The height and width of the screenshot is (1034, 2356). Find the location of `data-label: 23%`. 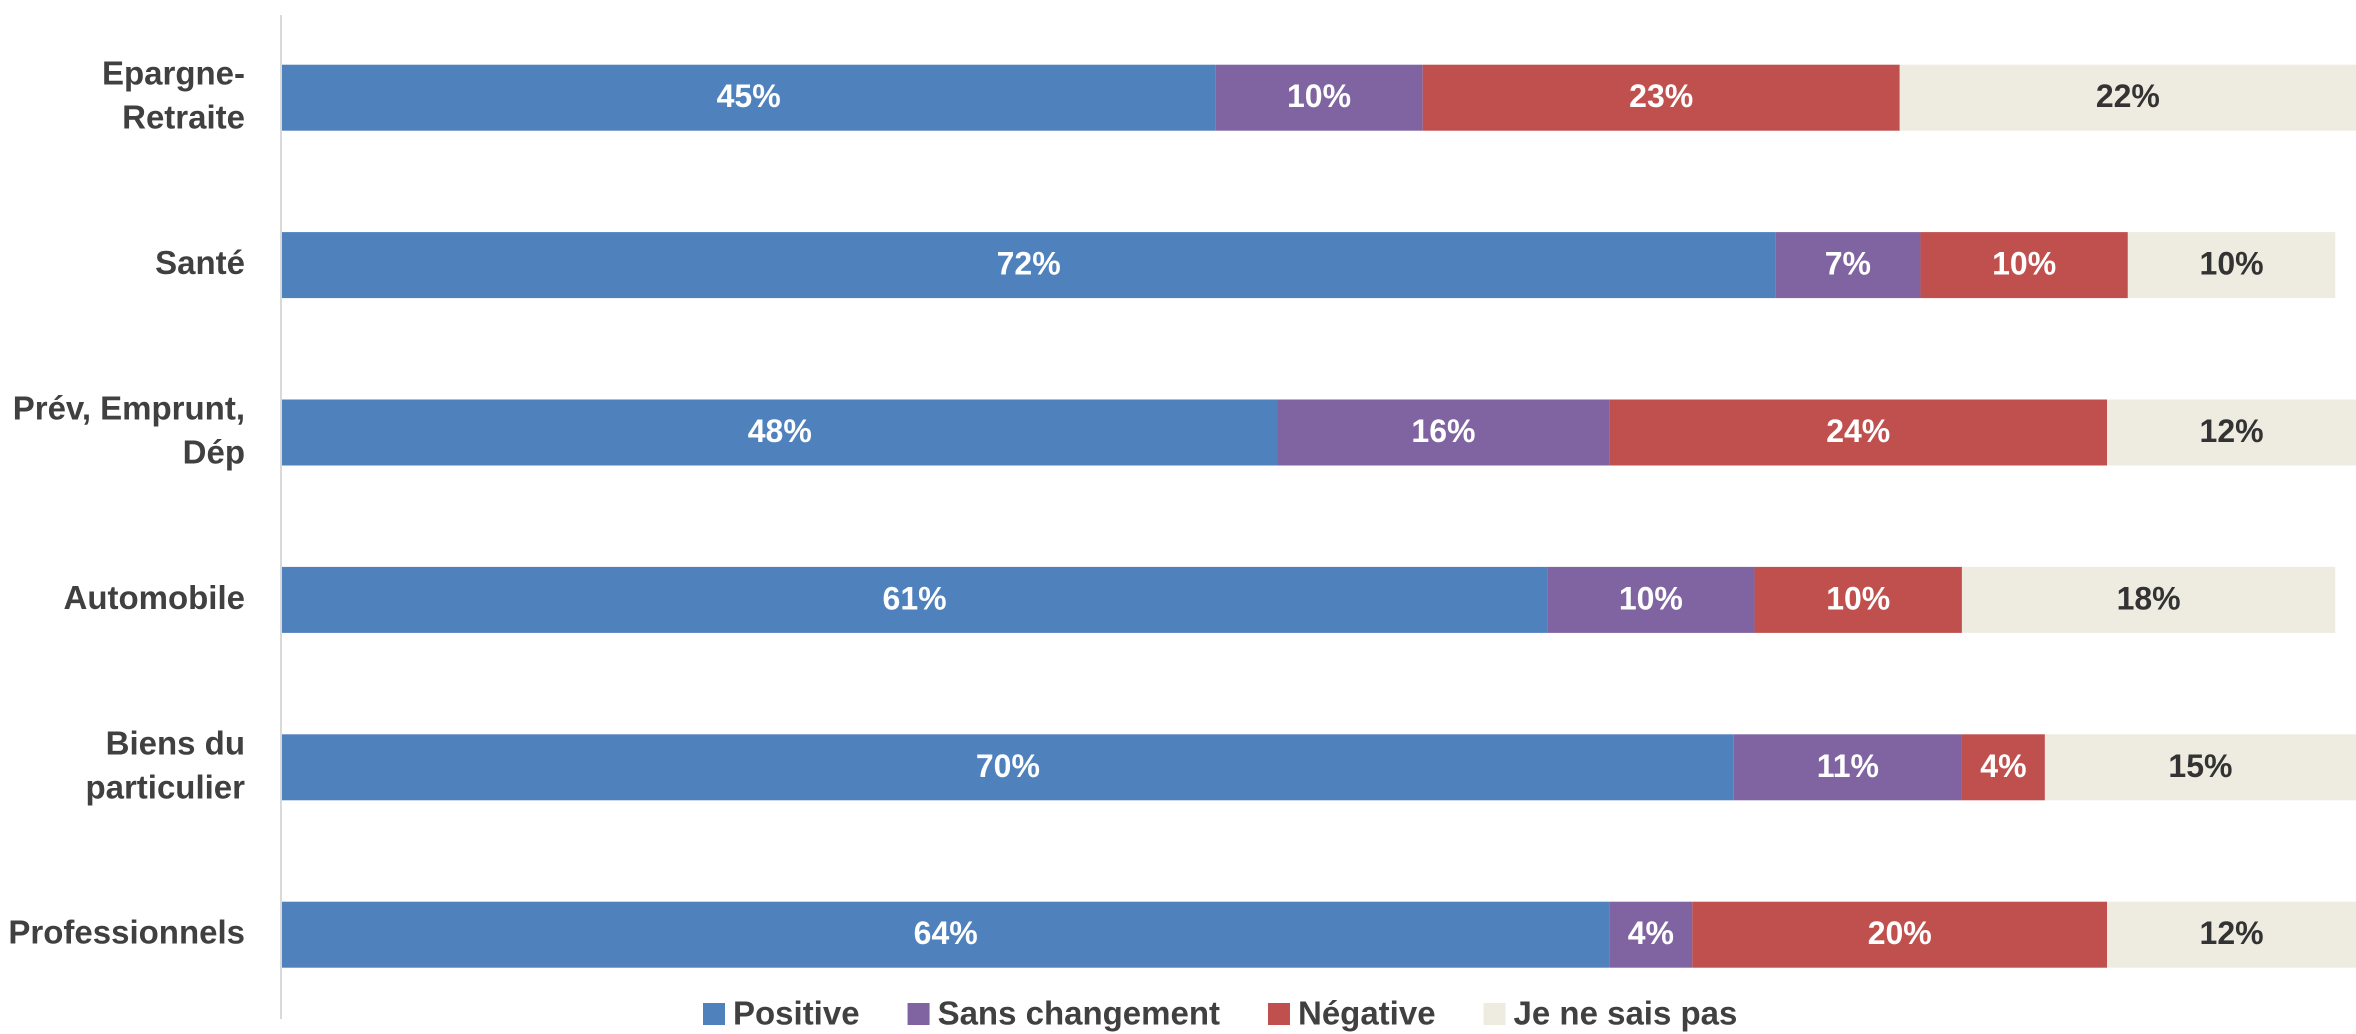

data-label: 23% is located at coordinates (1661, 96).